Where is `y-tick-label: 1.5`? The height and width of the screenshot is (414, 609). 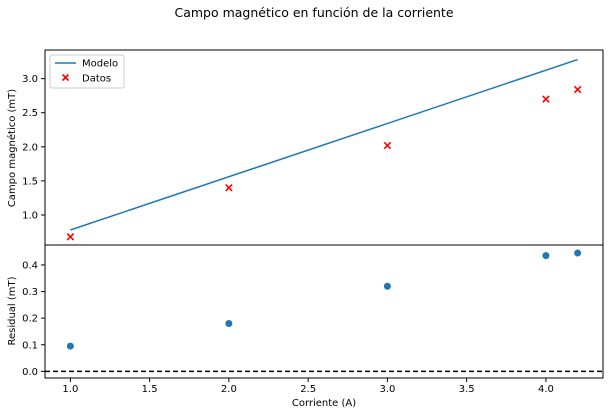
y-tick-label: 1.5 is located at coordinates (30, 181).